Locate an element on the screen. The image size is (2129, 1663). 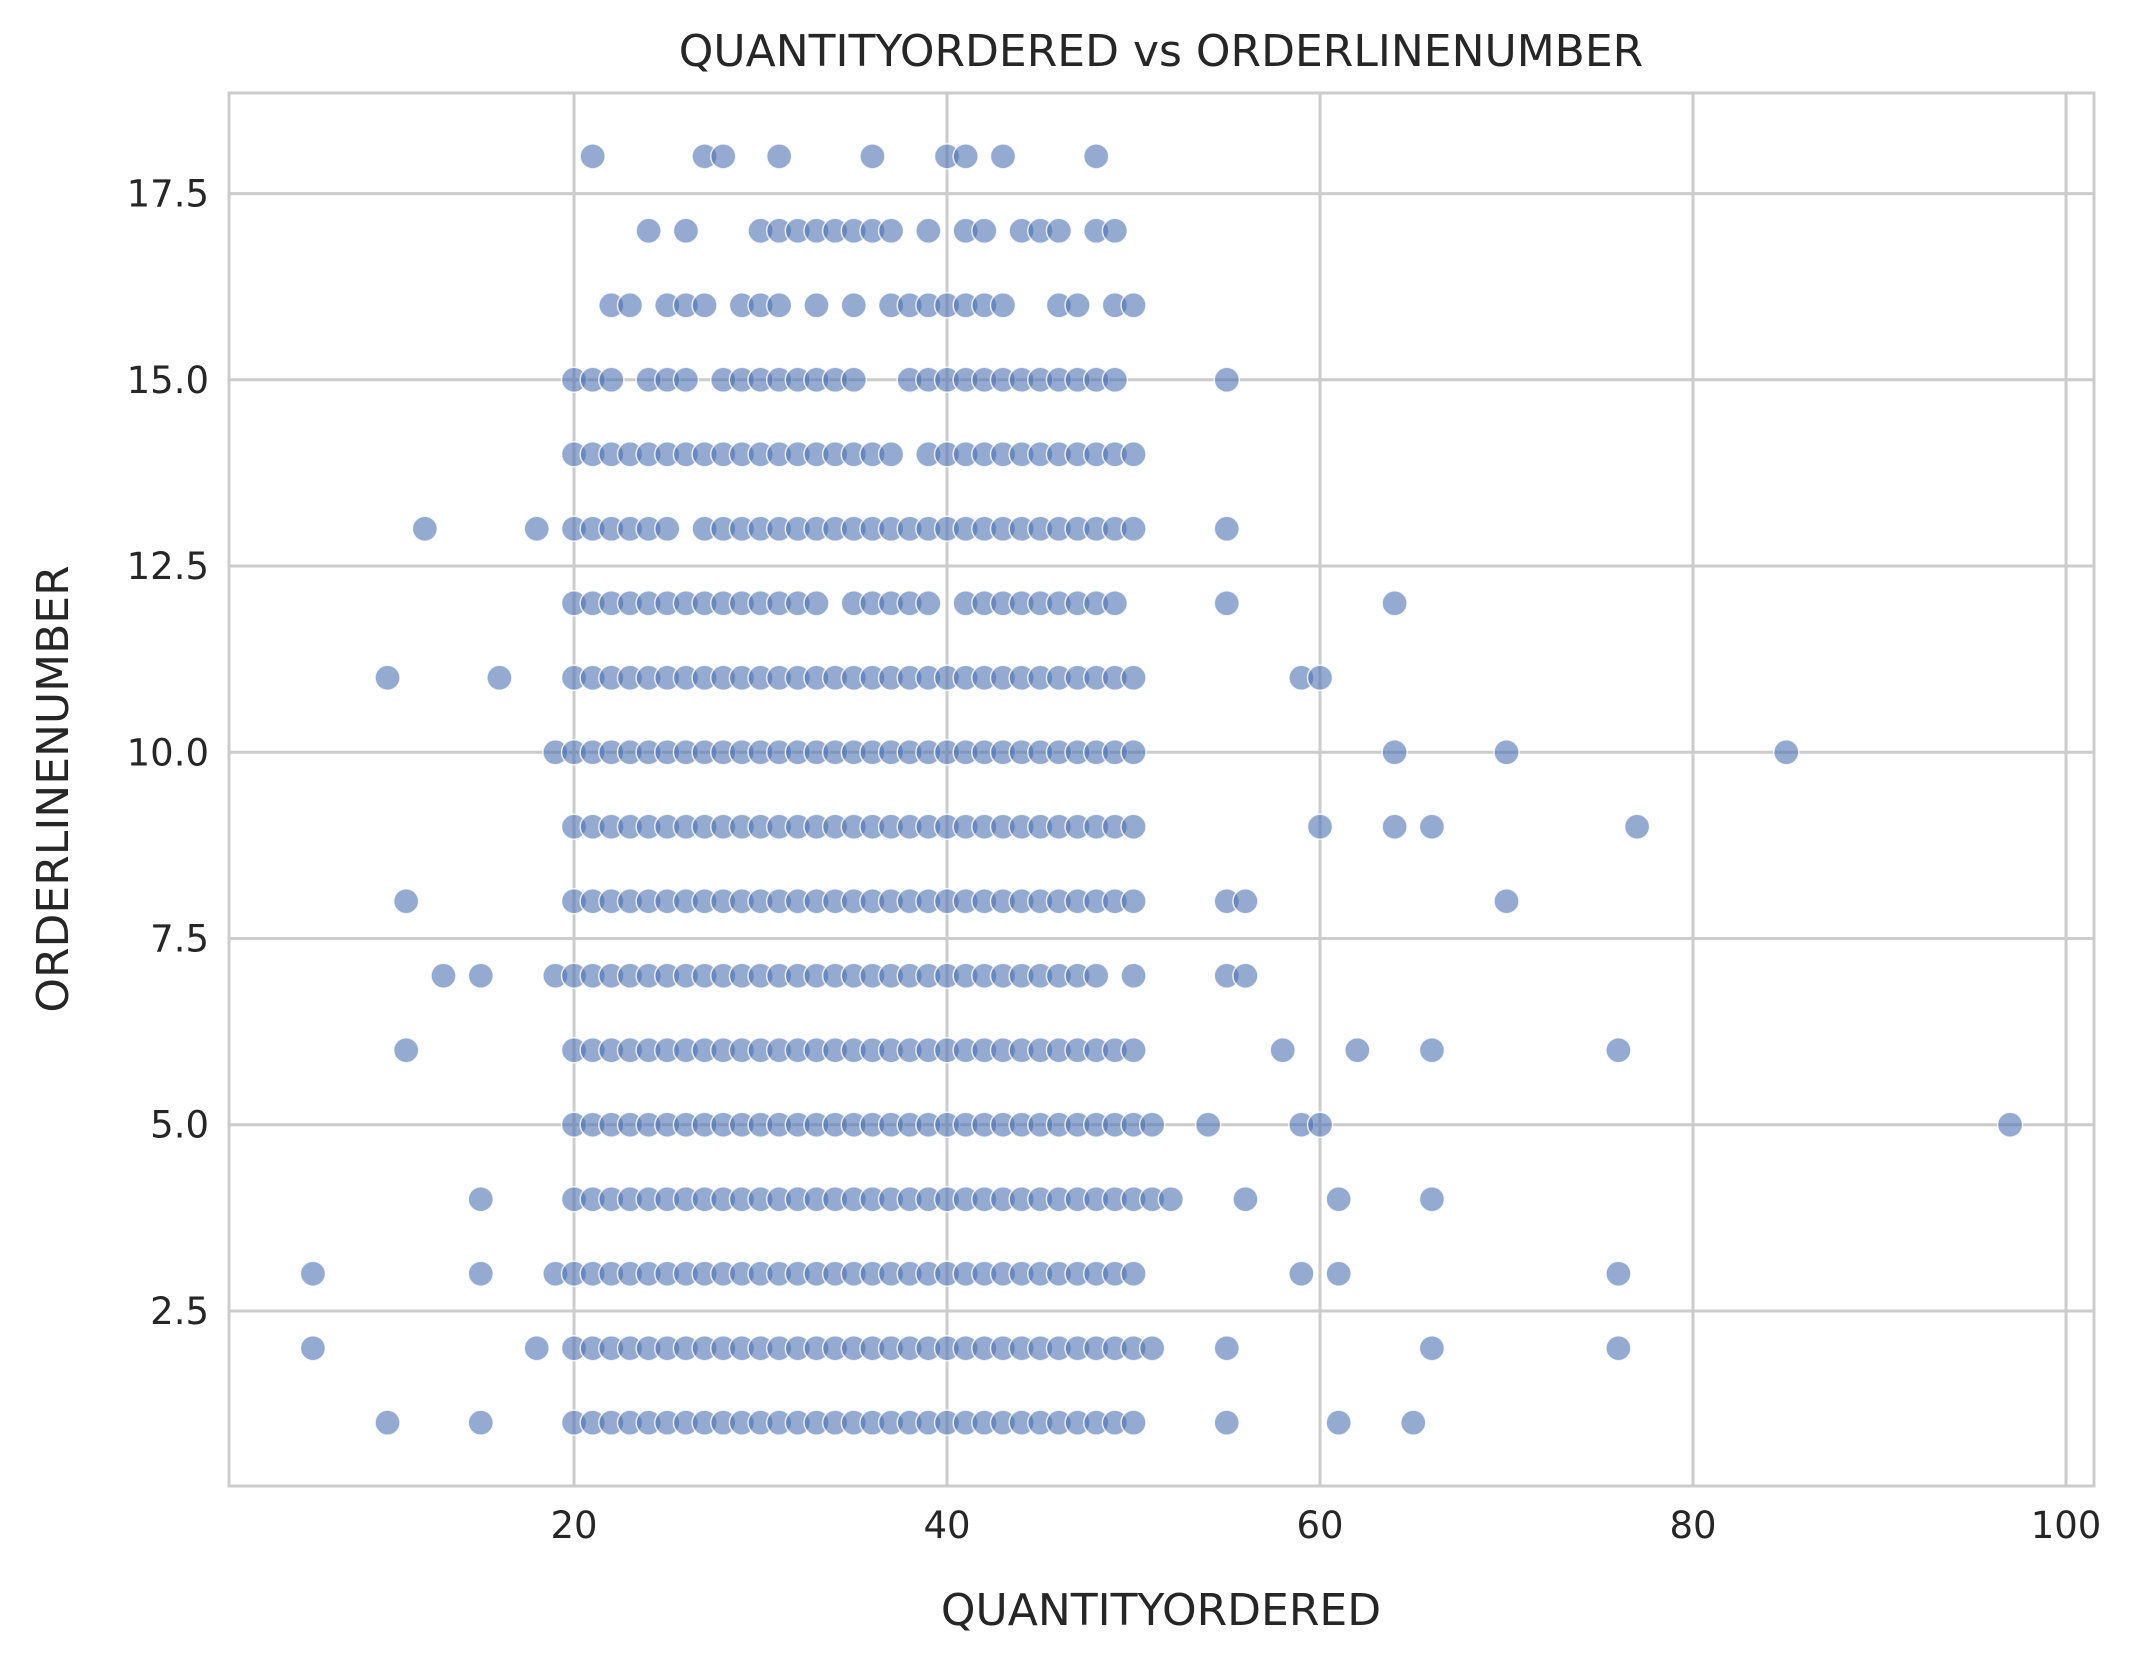
y-tick-labels: 2.5 5.0 7.5 10.0 12.5 15.0 17.5 is located at coordinates (168, 753).